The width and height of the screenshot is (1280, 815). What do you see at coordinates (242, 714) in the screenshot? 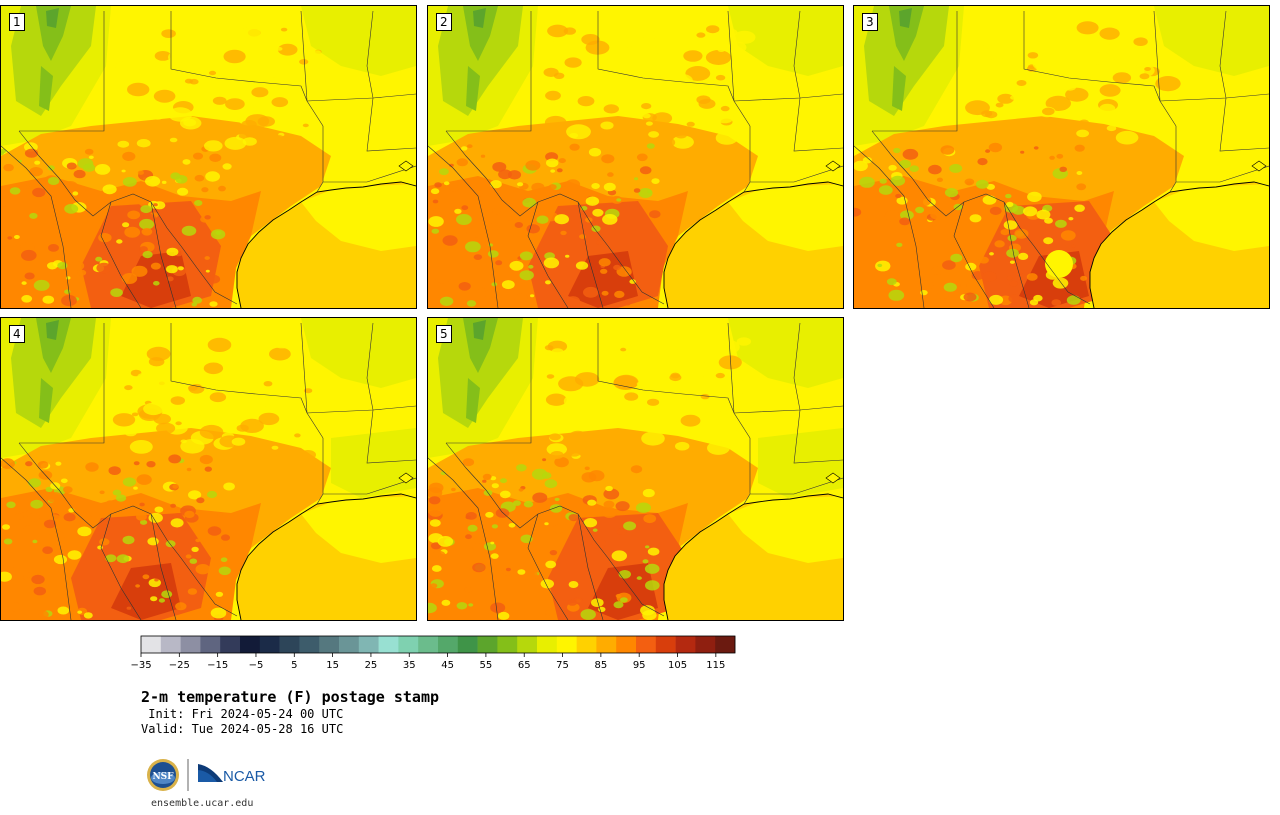
I see `init-time: Init: Fri 2024-05-24 00 UTC` at bounding box center [242, 714].